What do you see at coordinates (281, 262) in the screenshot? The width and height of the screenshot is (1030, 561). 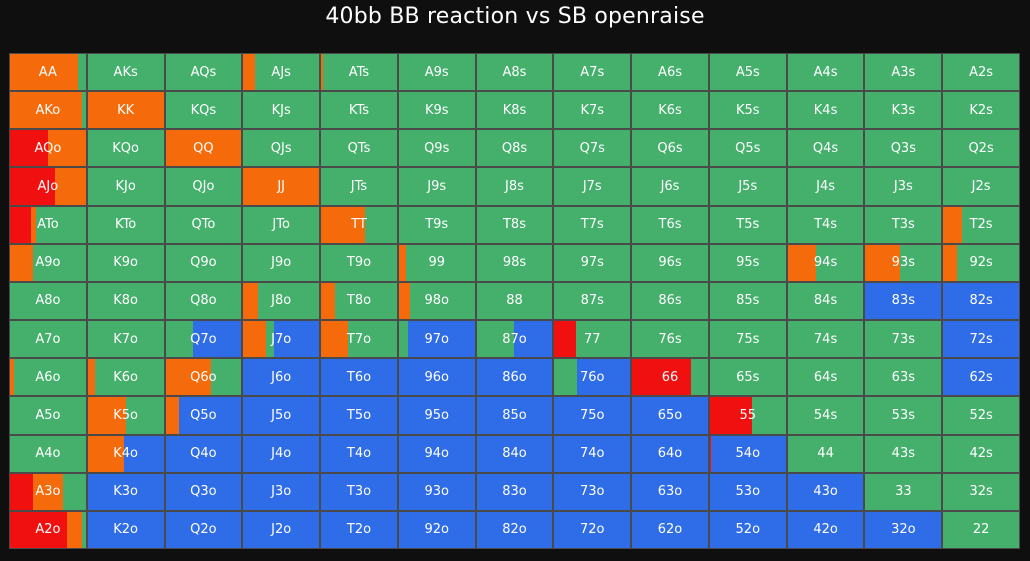 I see `hand-cell-J9o: J9o` at bounding box center [281, 262].